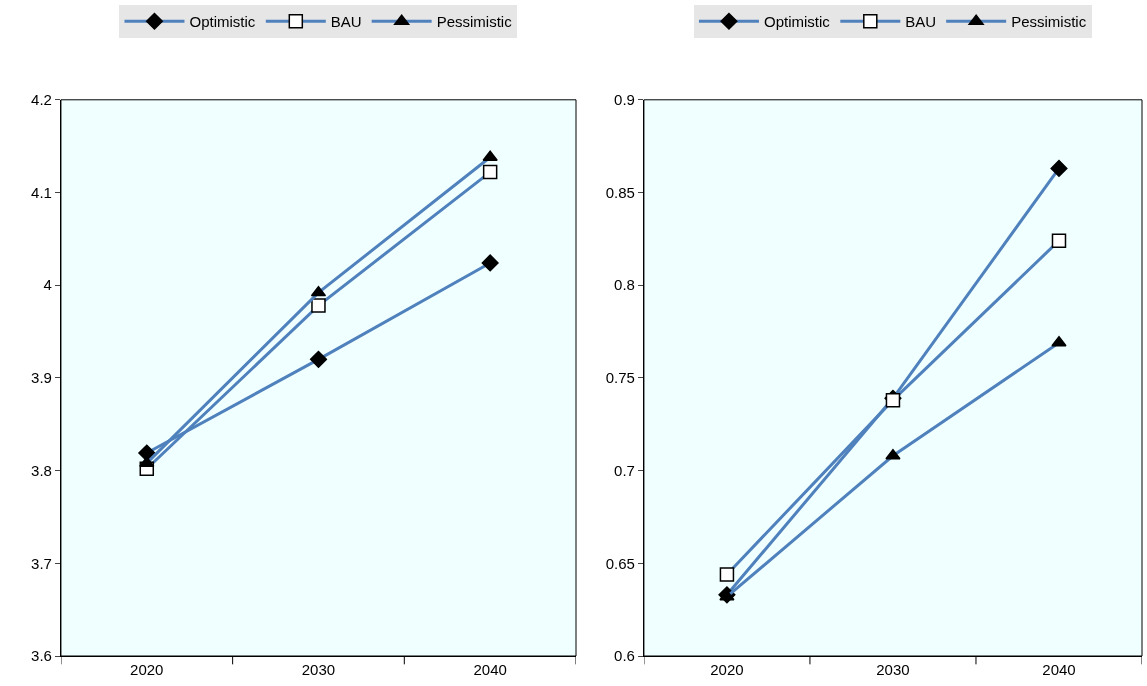 This screenshot has height=686, width=1147. Describe the element at coordinates (47, 285) in the screenshot. I see `y-tick-label: 4` at that location.